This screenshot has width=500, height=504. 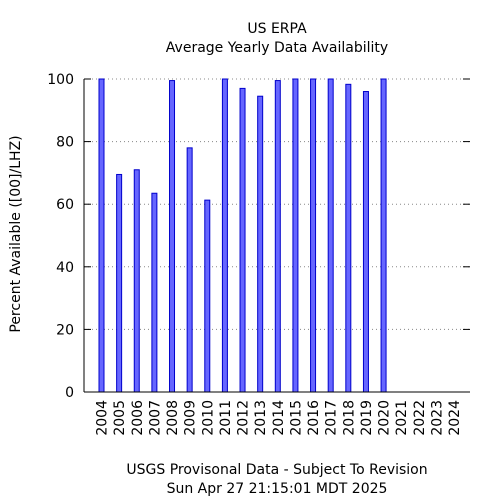 I want to click on y-tick-label: 20, so click(x=65, y=330).